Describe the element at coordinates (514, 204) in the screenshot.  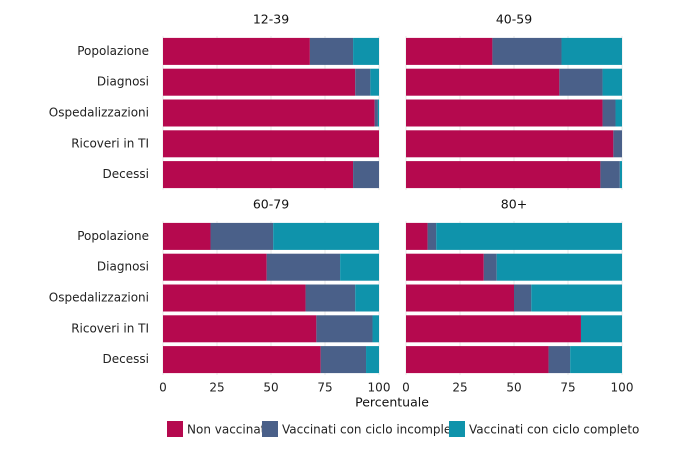
I see `facet-title: 80+` at that location.